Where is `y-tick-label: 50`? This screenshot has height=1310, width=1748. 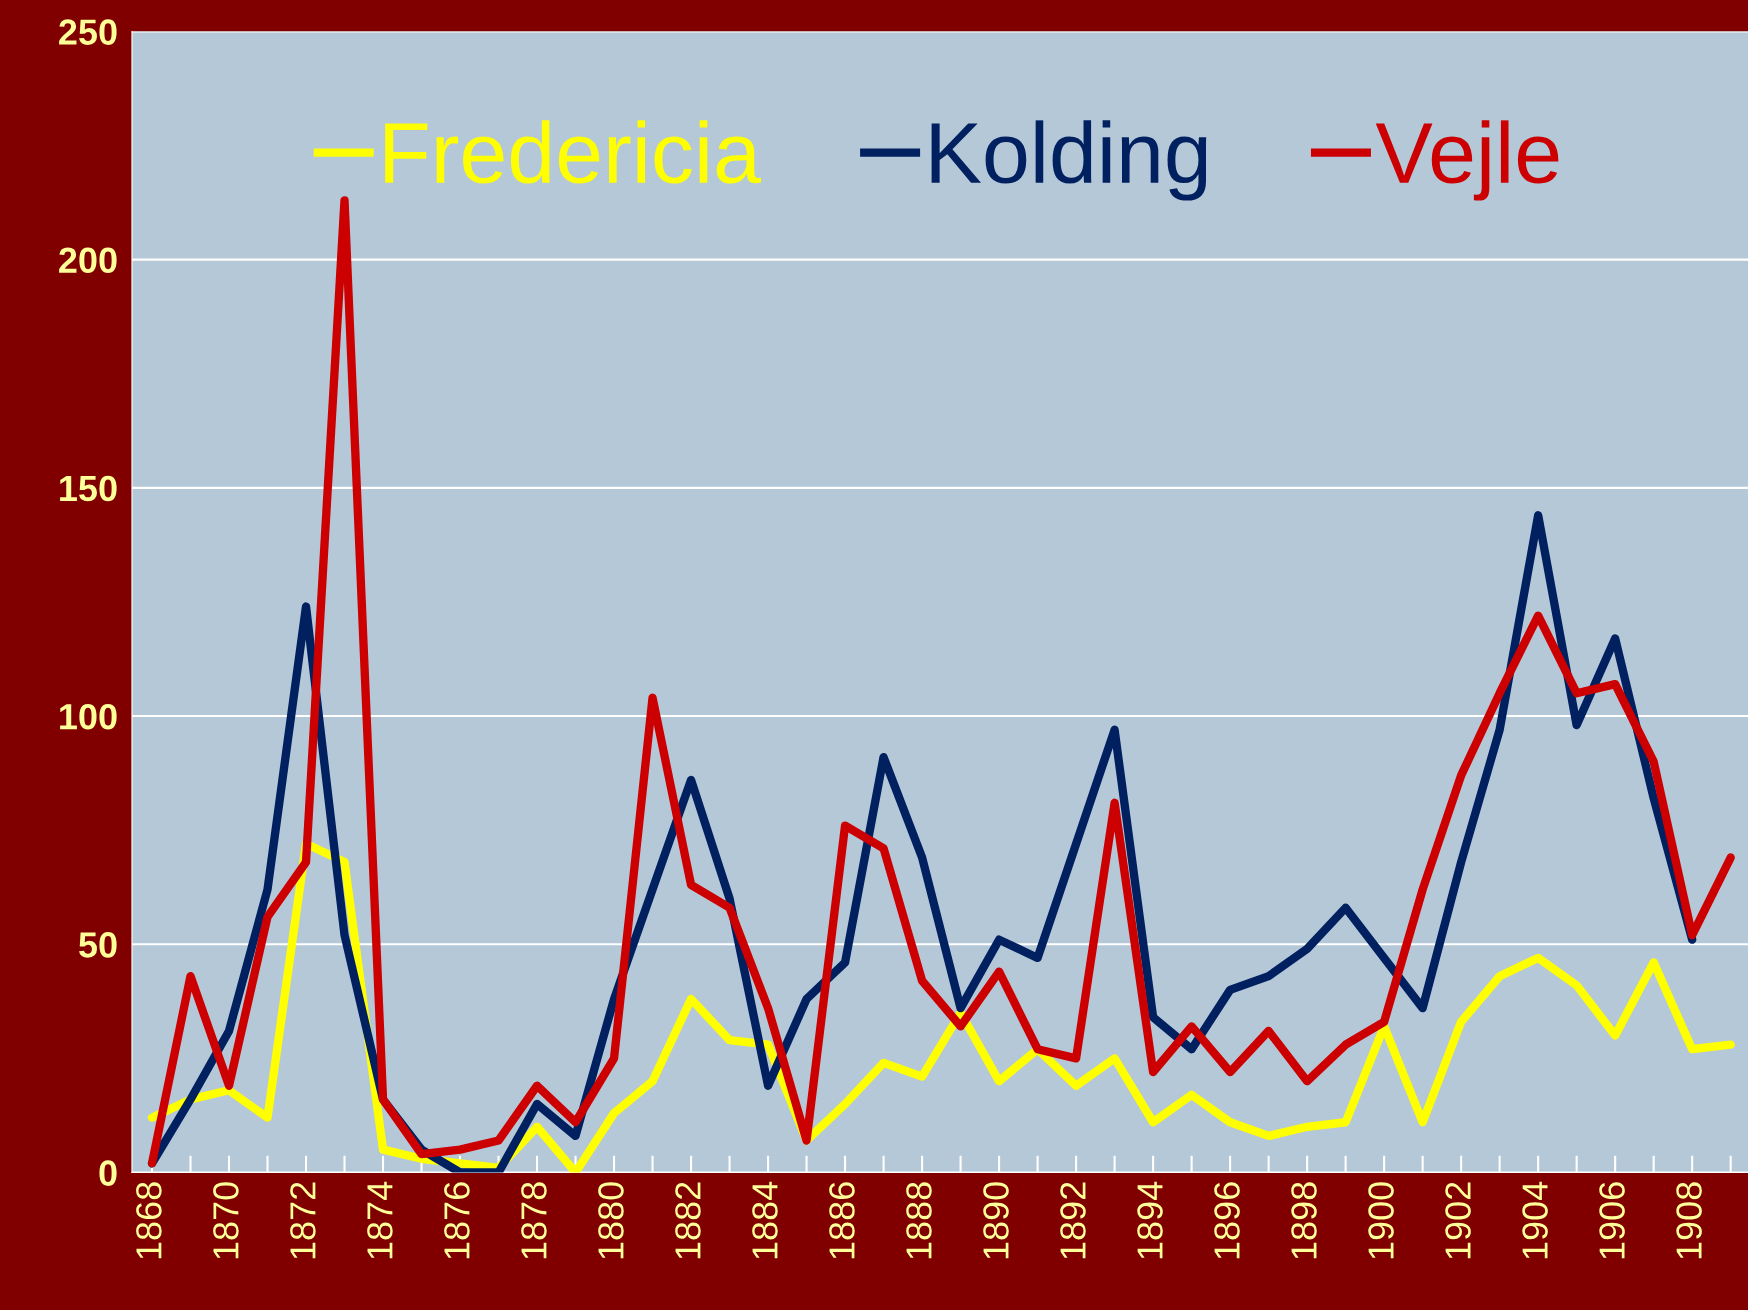 y-tick-label: 50 is located at coordinates (98, 945).